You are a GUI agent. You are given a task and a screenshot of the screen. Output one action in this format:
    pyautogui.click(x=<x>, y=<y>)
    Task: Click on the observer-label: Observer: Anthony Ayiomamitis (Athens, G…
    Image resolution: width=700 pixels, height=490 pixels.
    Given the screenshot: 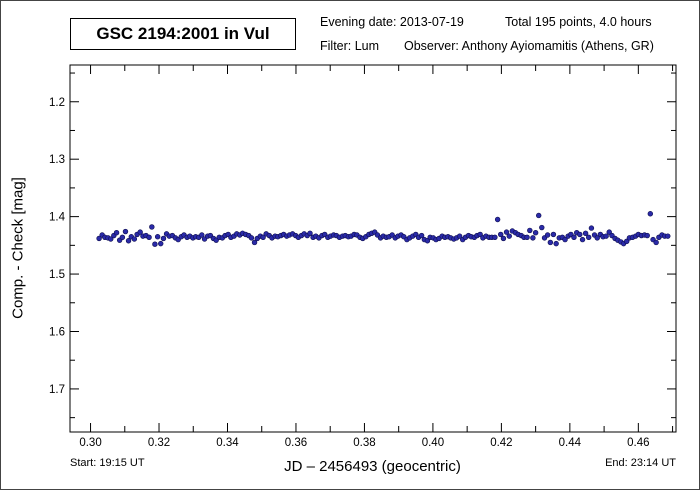 What is the action you would take?
    pyautogui.click(x=529, y=46)
    